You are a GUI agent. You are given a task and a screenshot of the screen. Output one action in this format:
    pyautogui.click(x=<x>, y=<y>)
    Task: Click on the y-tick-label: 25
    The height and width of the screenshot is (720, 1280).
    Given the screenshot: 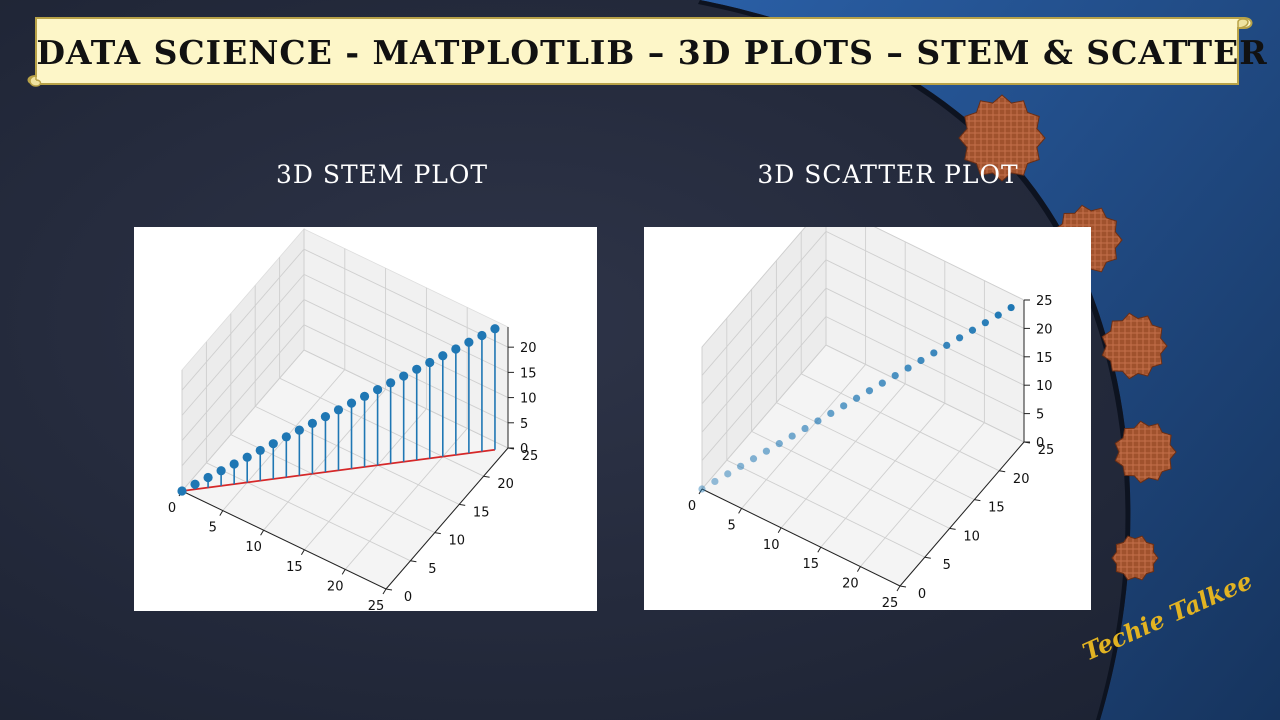 What is the action you would take?
    pyautogui.click(x=1046, y=450)
    